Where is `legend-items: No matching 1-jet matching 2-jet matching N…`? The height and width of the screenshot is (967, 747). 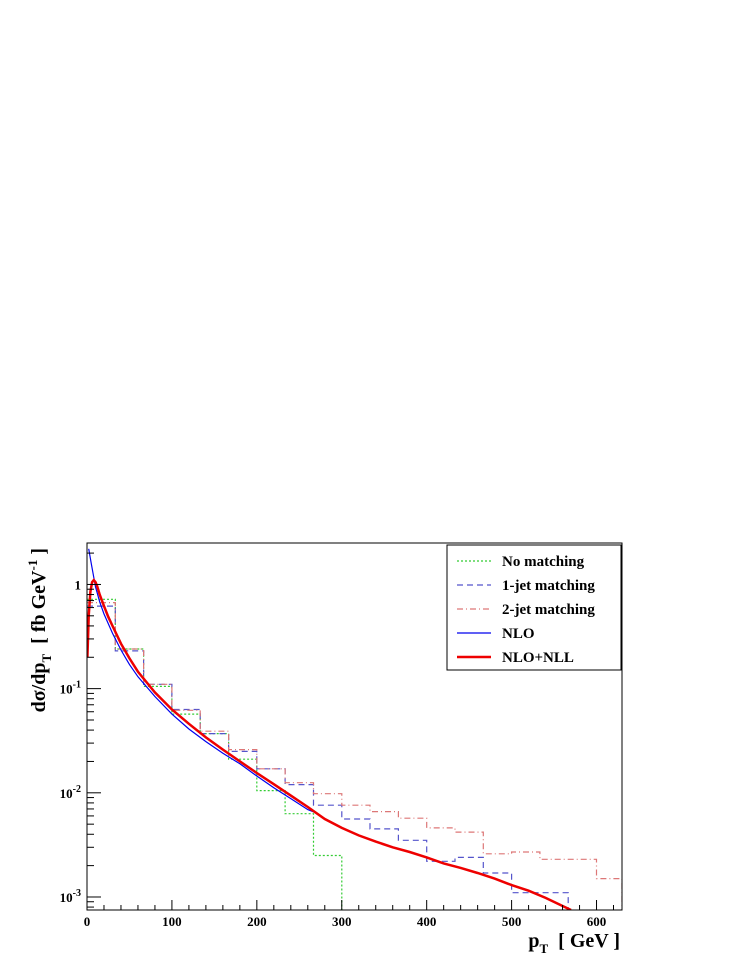 legend-items: No matching 1-jet matching 2-jet matching N… is located at coordinates (526, 610).